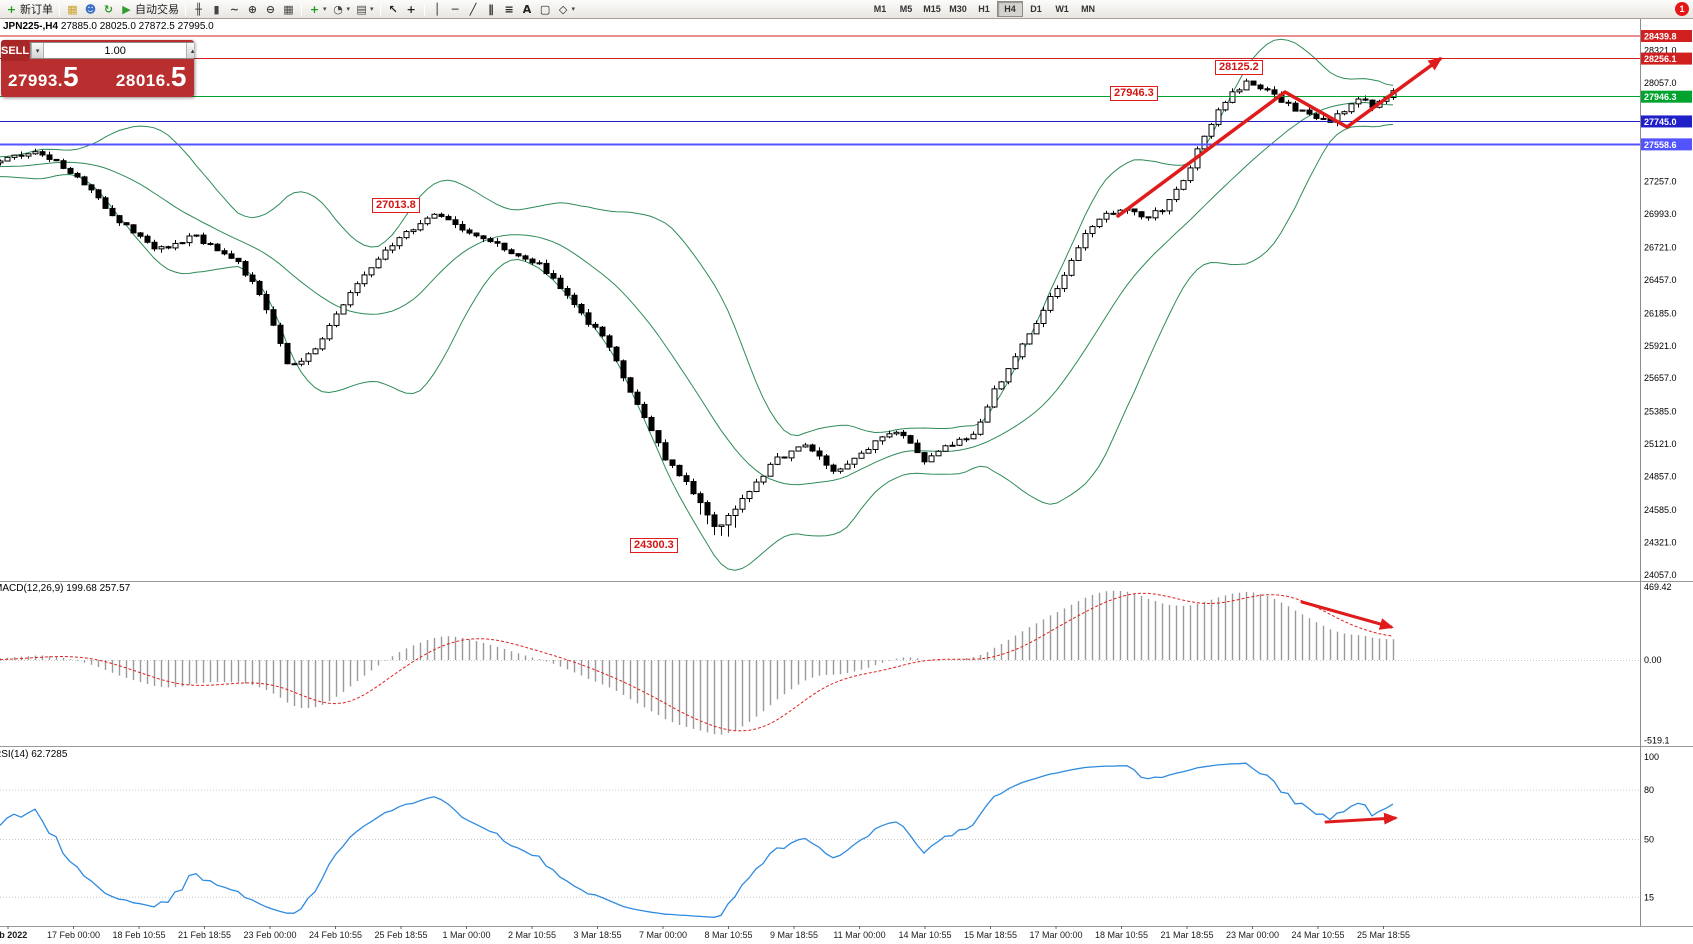 This screenshot has width=1693, height=944. What do you see at coordinates (906, 9) in the screenshot?
I see `timeframe-m5-button: M5` at bounding box center [906, 9].